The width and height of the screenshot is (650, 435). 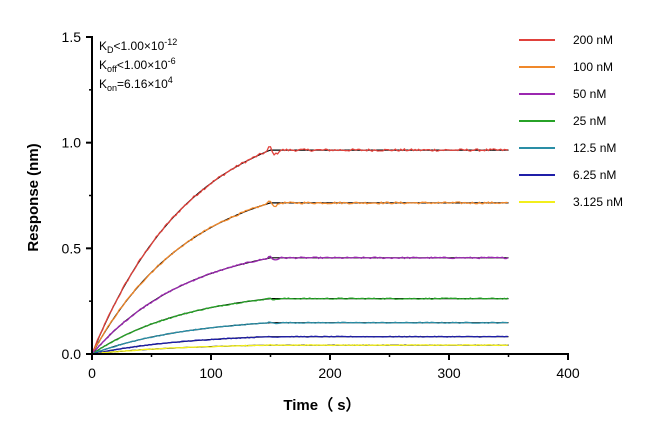 What do you see at coordinates (120, 84) in the screenshot?
I see `kinetics-rel-2: =` at bounding box center [120, 84].